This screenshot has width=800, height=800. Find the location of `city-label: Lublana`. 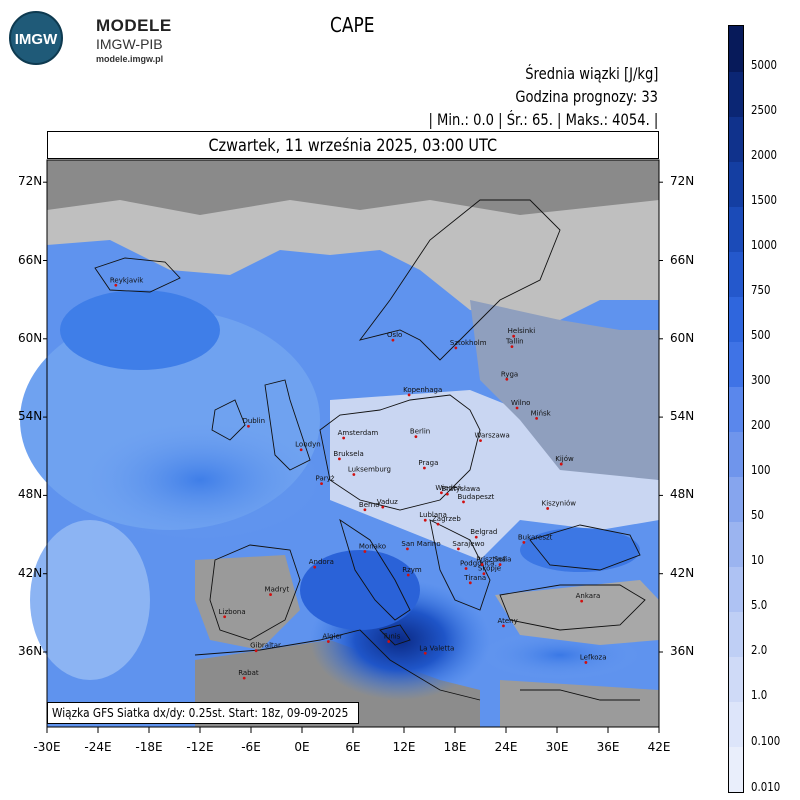

city-label: Lublana is located at coordinates (433, 515).